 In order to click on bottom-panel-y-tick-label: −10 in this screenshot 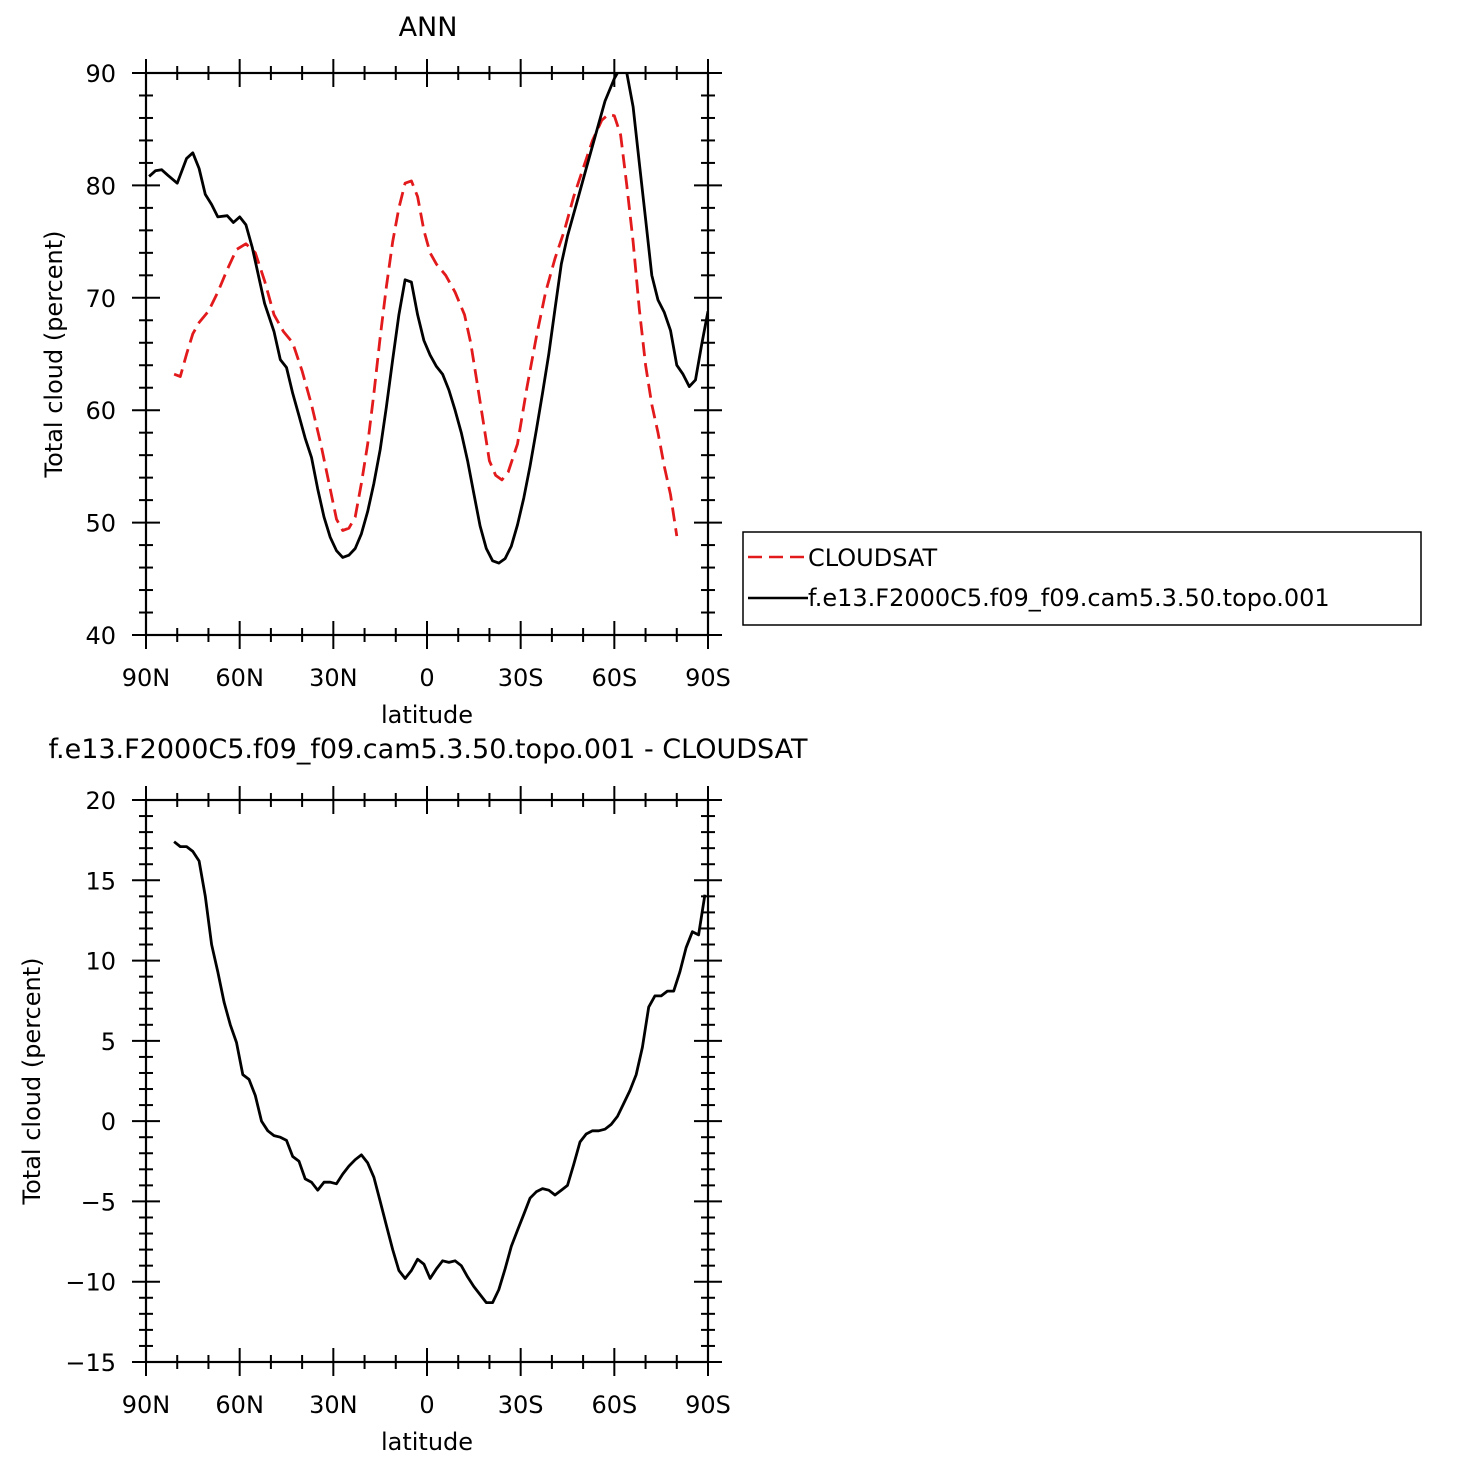, I will do `click(90, 1283)`.